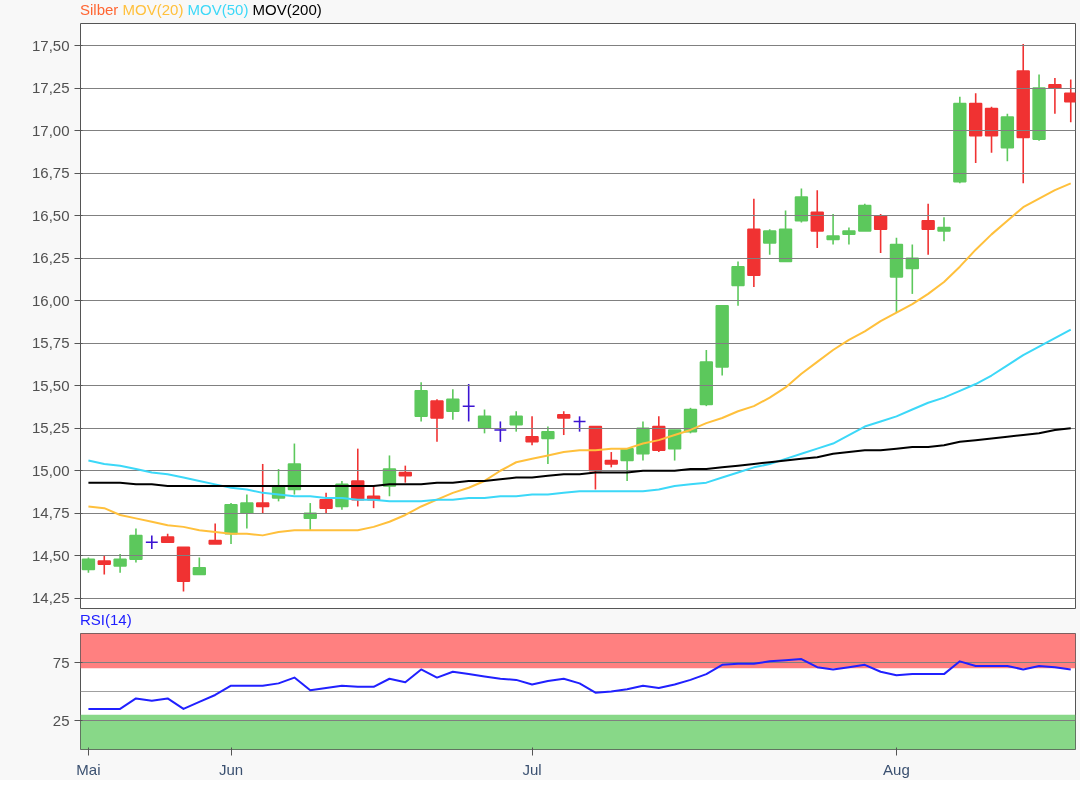 The width and height of the screenshot is (1080, 800). I want to click on x-tick-label: Aug, so click(896, 769).